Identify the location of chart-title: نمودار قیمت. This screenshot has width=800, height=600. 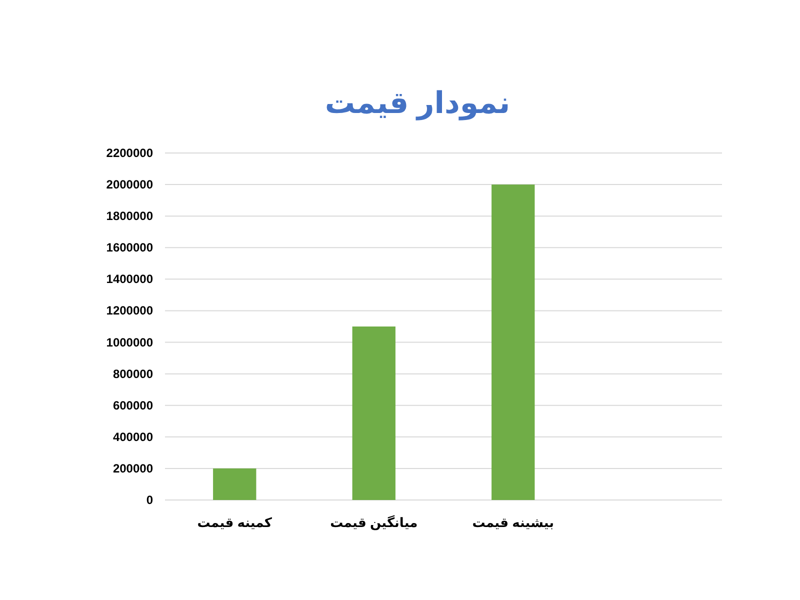
(417, 104).